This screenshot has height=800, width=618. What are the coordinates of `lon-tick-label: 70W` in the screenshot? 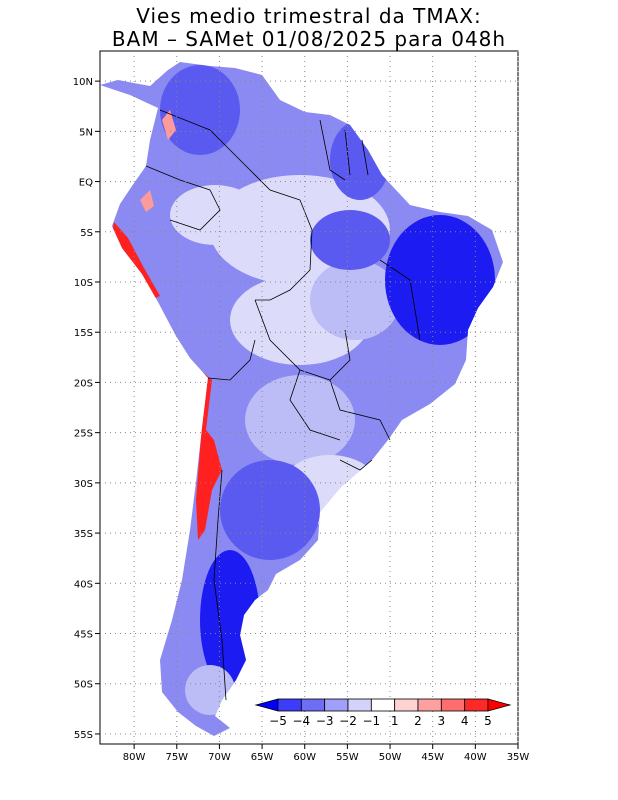 It's located at (219, 757).